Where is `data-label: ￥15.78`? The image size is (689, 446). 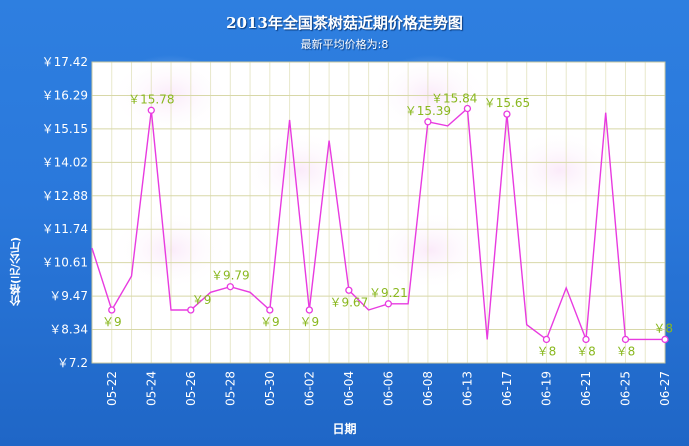
data-label: ￥15.78 is located at coordinates (151, 99).